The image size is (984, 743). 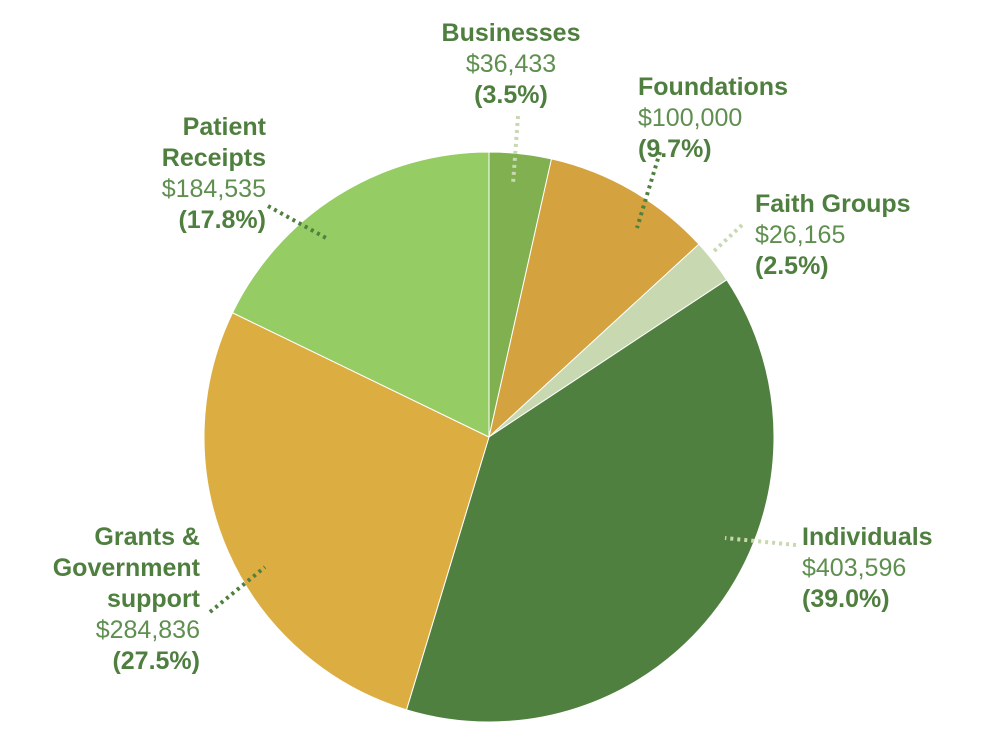 What do you see at coordinates (214, 189) in the screenshot?
I see `slice-label-amount: $184,535` at bounding box center [214, 189].